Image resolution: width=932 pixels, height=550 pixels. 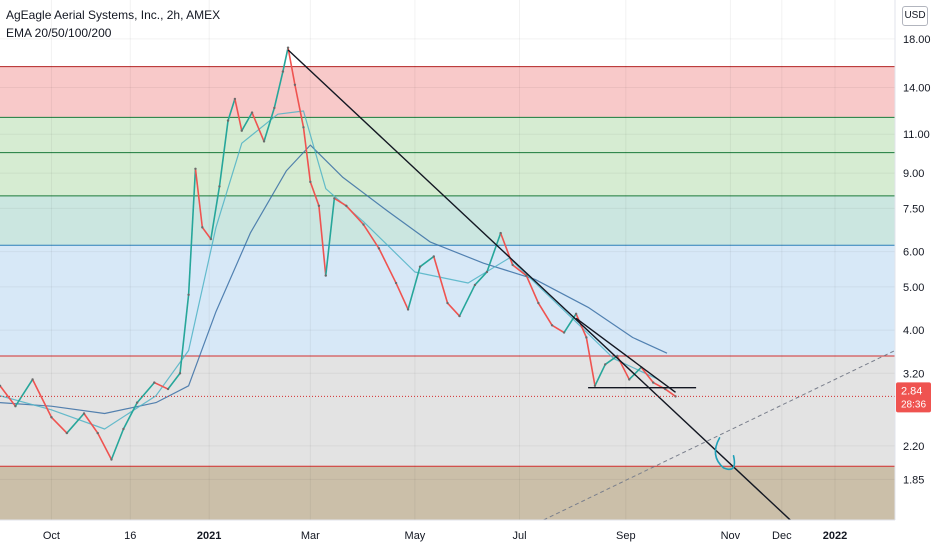 I want to click on y-tick-label-0: 18.00, so click(x=917, y=40).